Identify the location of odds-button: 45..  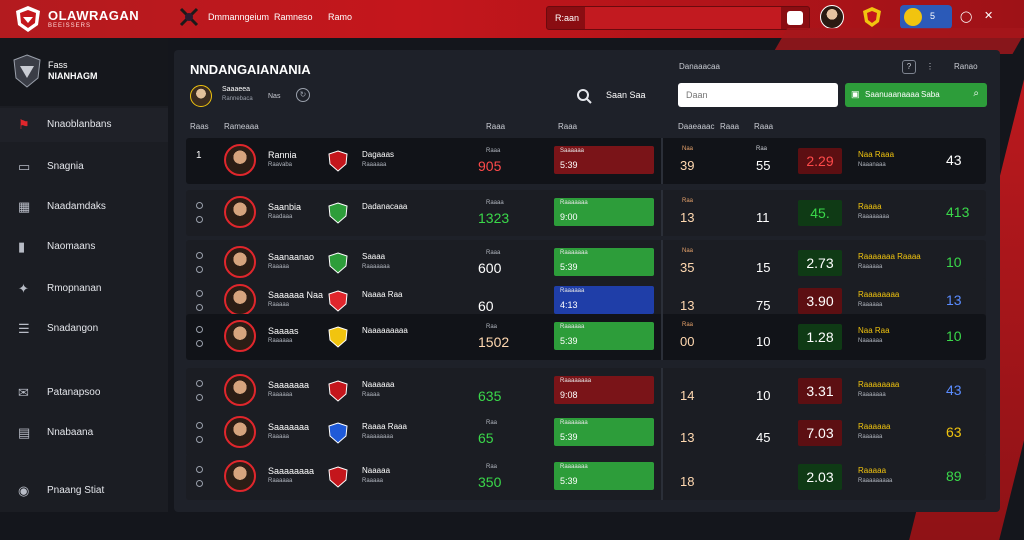
(820, 213).